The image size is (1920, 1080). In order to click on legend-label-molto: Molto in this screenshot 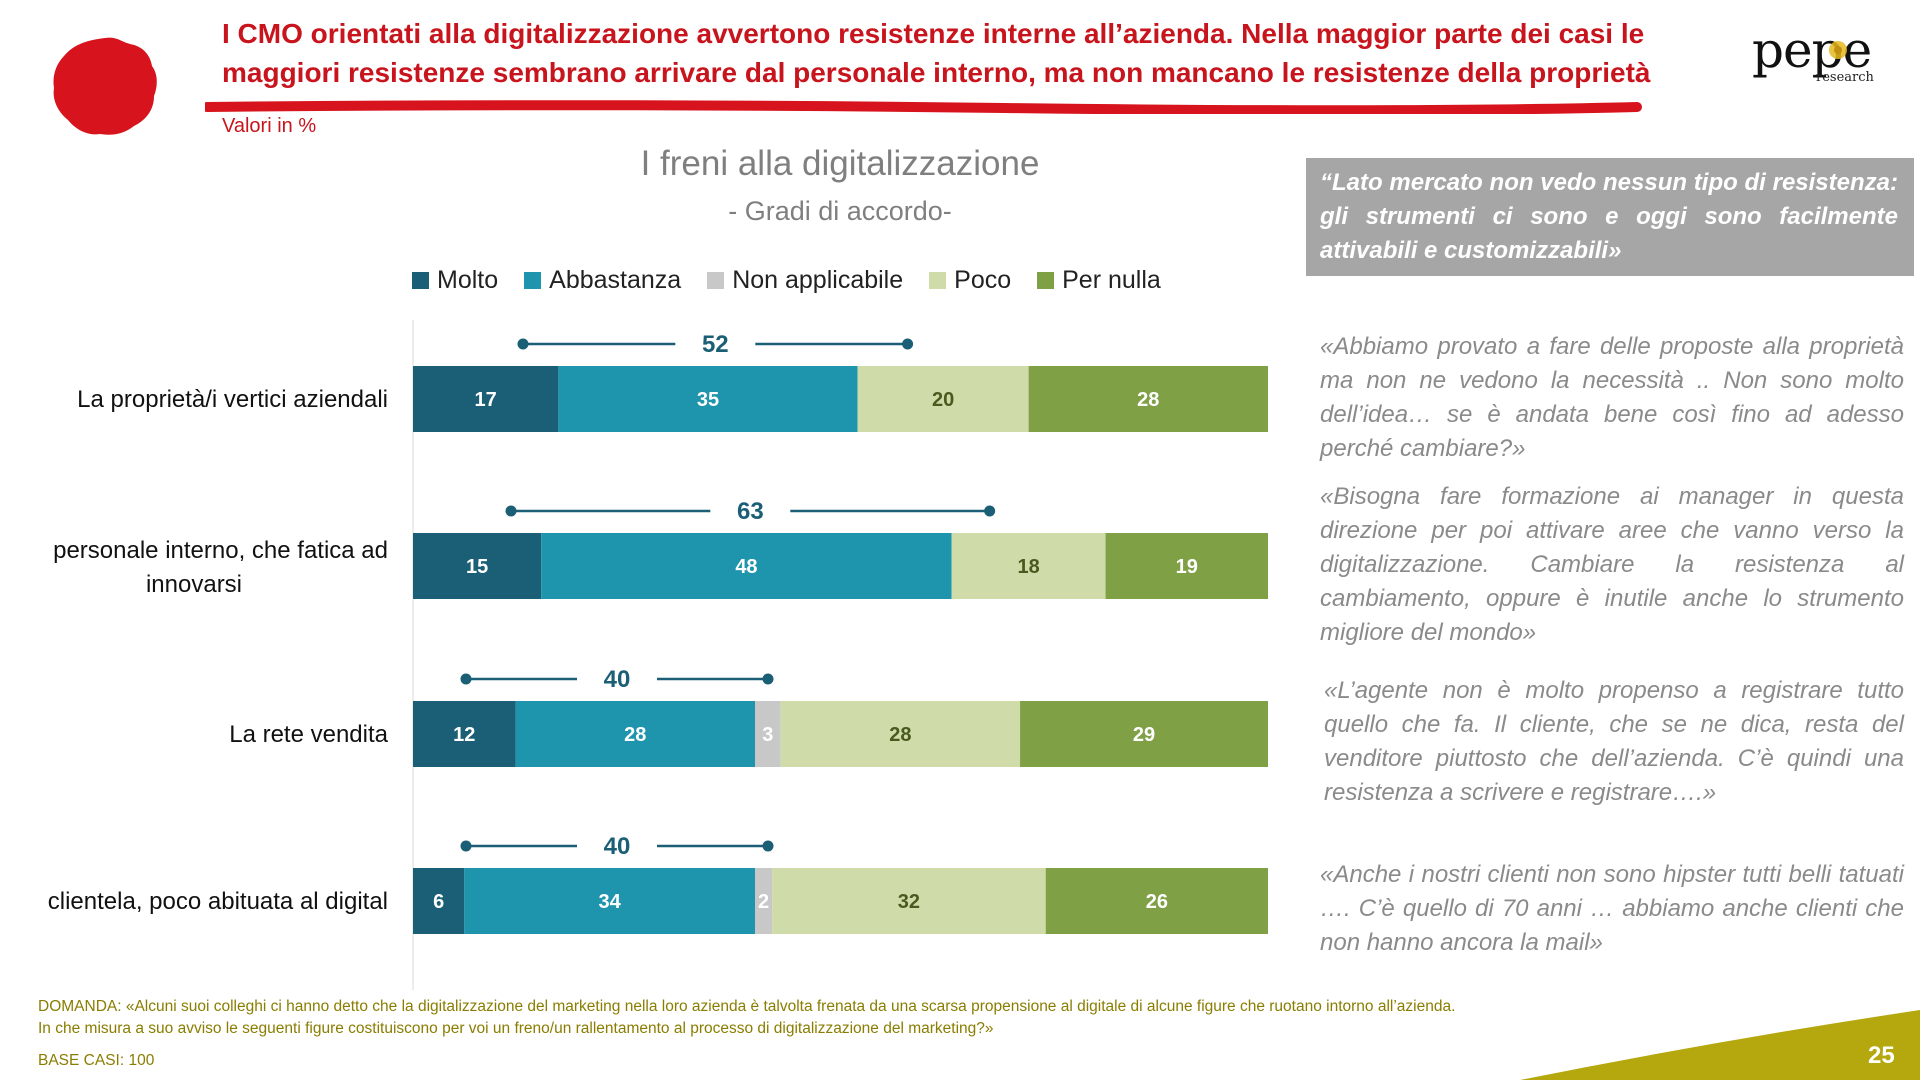, I will do `click(468, 280)`.